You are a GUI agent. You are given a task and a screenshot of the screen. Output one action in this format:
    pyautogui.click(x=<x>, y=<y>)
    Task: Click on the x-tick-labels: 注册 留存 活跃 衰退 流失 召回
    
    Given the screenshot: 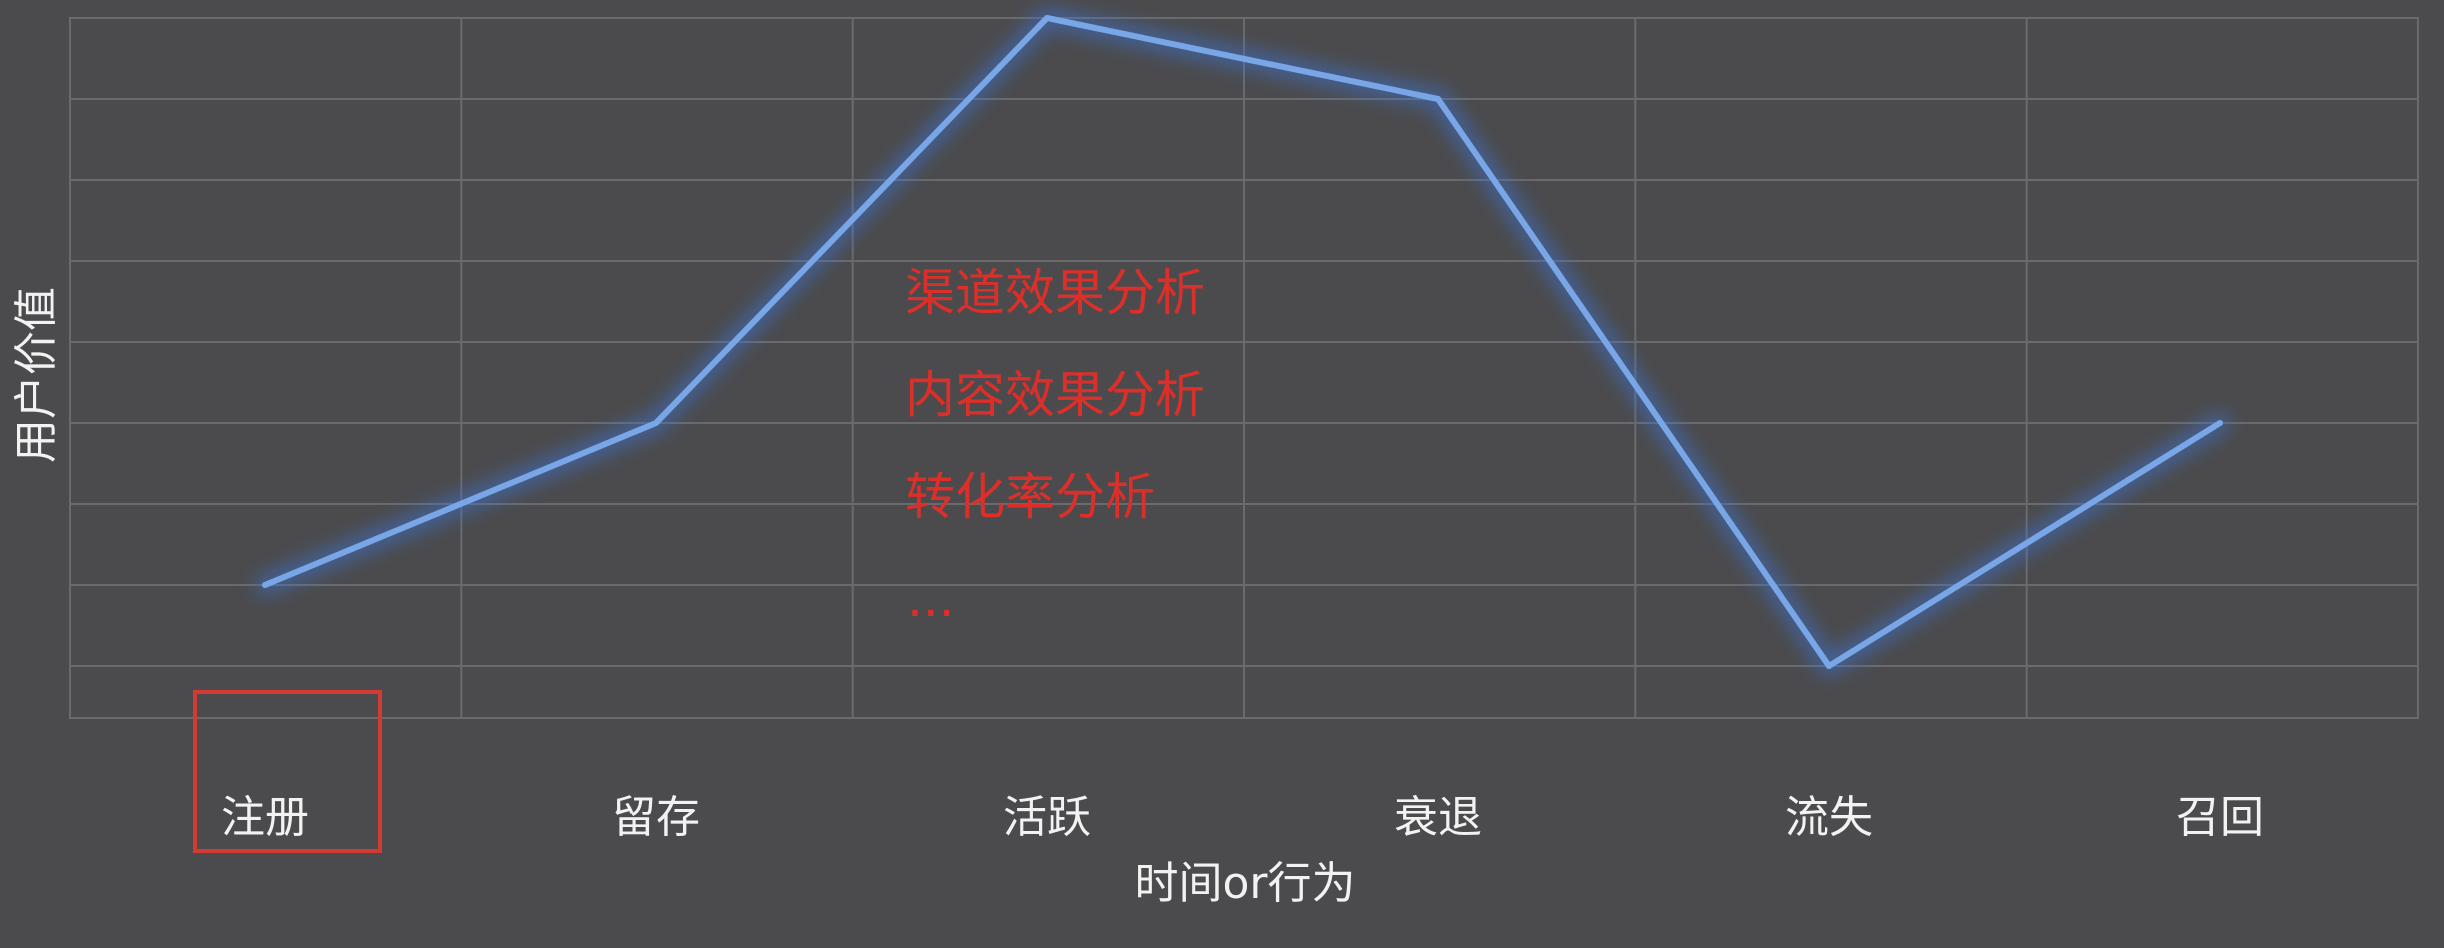 What is the action you would take?
    pyautogui.click(x=1242, y=817)
    